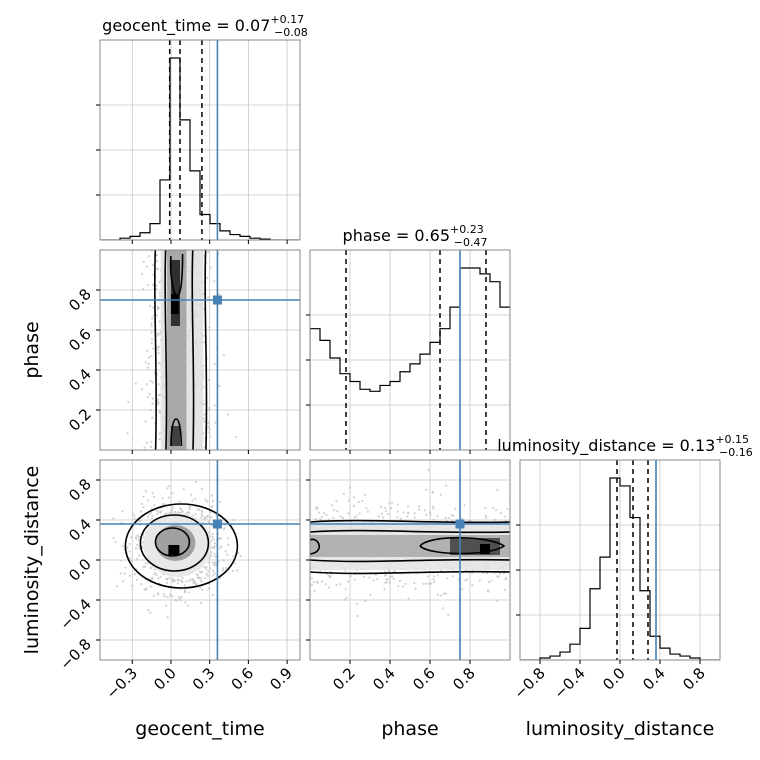 Image resolution: width=760 pixels, height=760 pixels. I want to click on x-tick-label: −0.8, so click(529, 683).